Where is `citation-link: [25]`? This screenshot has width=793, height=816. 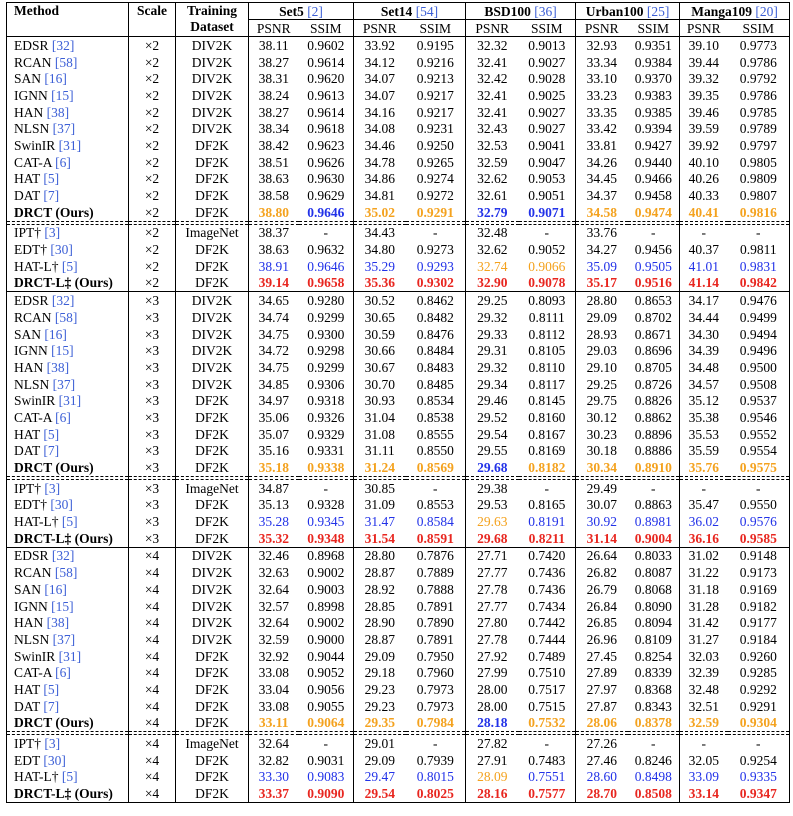 citation-link: [25] is located at coordinates (658, 11).